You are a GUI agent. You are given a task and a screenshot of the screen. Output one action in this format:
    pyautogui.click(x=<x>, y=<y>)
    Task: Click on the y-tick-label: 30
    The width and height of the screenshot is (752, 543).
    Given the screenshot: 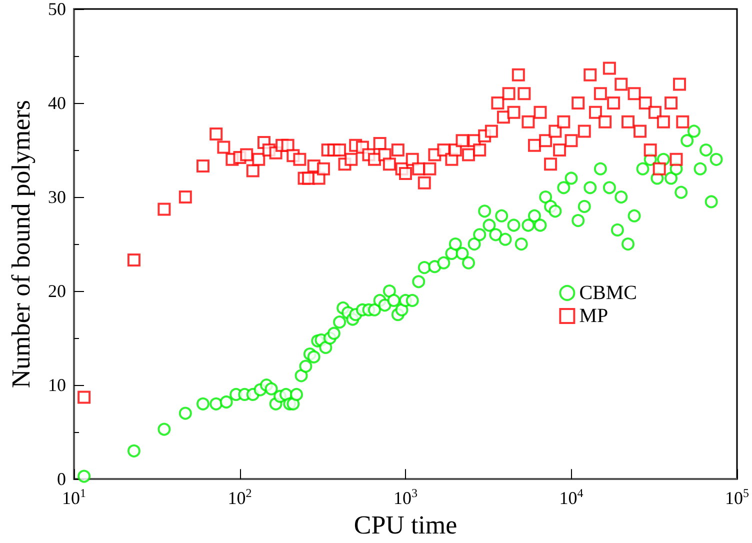 What is the action you would take?
    pyautogui.click(x=57, y=197)
    